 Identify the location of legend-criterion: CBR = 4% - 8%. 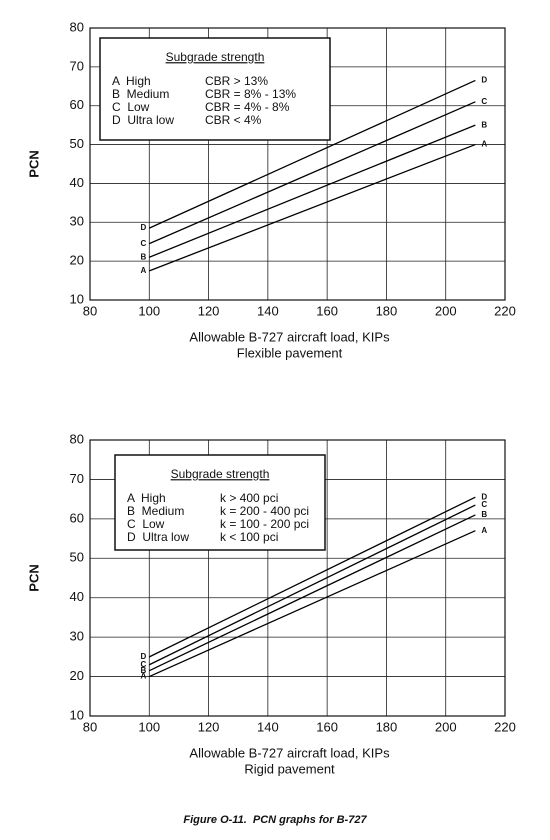
(247, 107).